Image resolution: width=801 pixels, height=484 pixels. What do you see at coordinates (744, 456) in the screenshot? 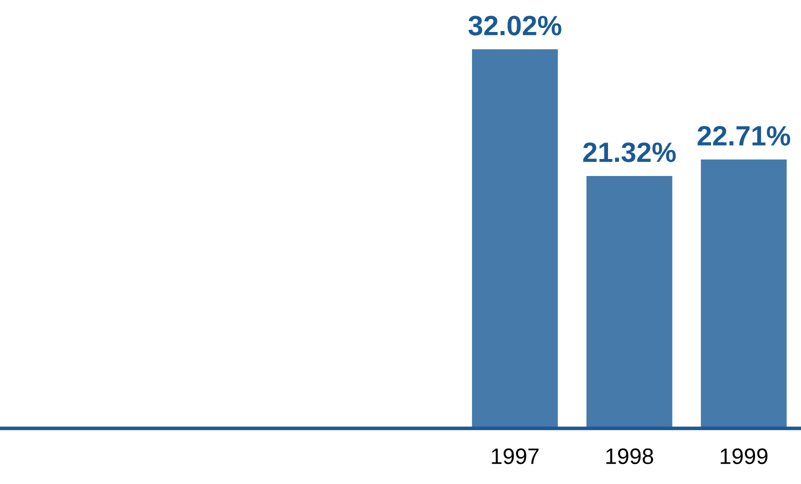
I see `x-tick-label: 1999` at bounding box center [744, 456].